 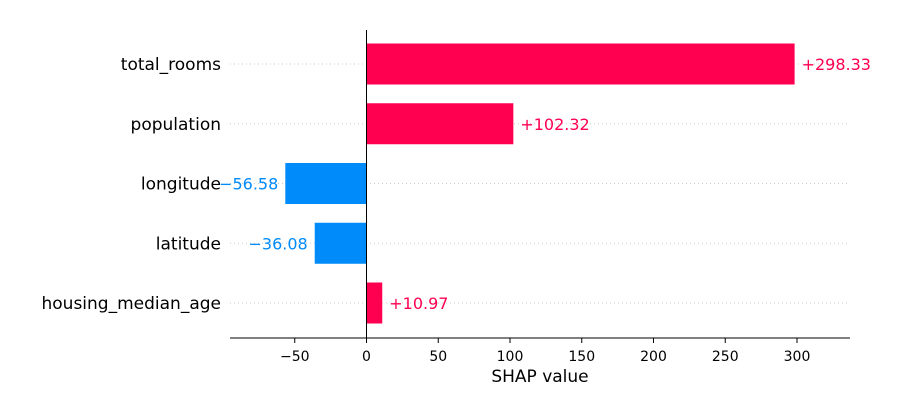 What do you see at coordinates (580, 64) in the screenshot?
I see `bar-total_rooms` at bounding box center [580, 64].